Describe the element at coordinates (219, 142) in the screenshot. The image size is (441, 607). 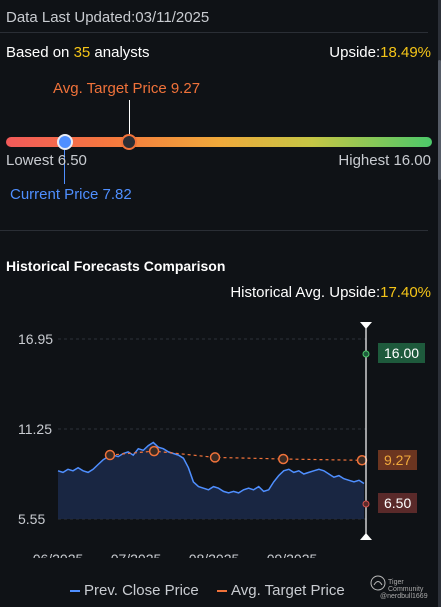
I see `price-range-bar` at that location.